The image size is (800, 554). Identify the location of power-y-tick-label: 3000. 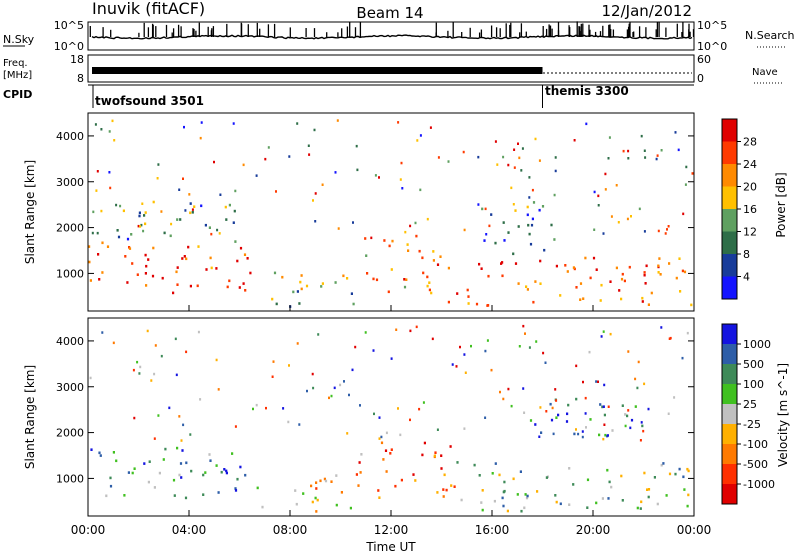
(70, 182).